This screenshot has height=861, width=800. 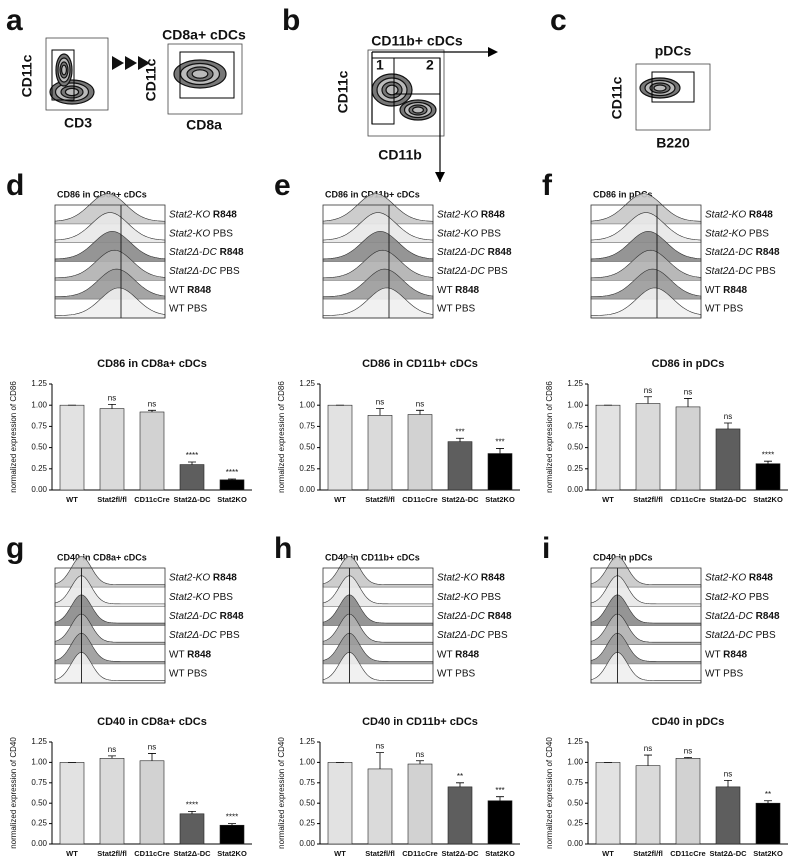 I want to click on flow-plot-frame, so click(x=673, y=97).